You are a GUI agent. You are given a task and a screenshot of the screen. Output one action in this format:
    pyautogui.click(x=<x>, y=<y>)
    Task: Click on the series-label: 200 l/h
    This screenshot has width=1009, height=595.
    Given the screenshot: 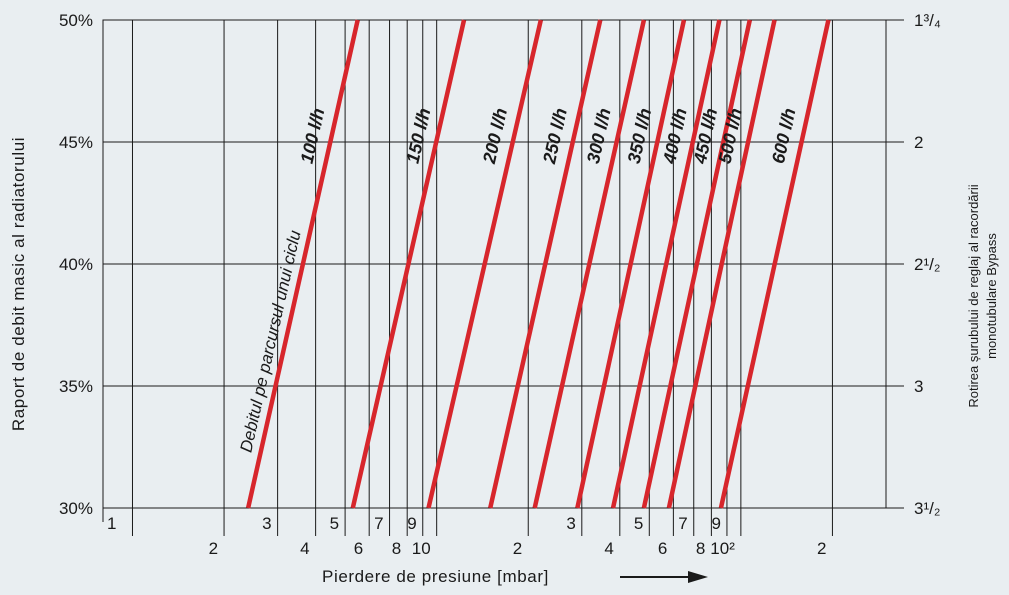 What is the action you would take?
    pyautogui.click(x=495, y=136)
    